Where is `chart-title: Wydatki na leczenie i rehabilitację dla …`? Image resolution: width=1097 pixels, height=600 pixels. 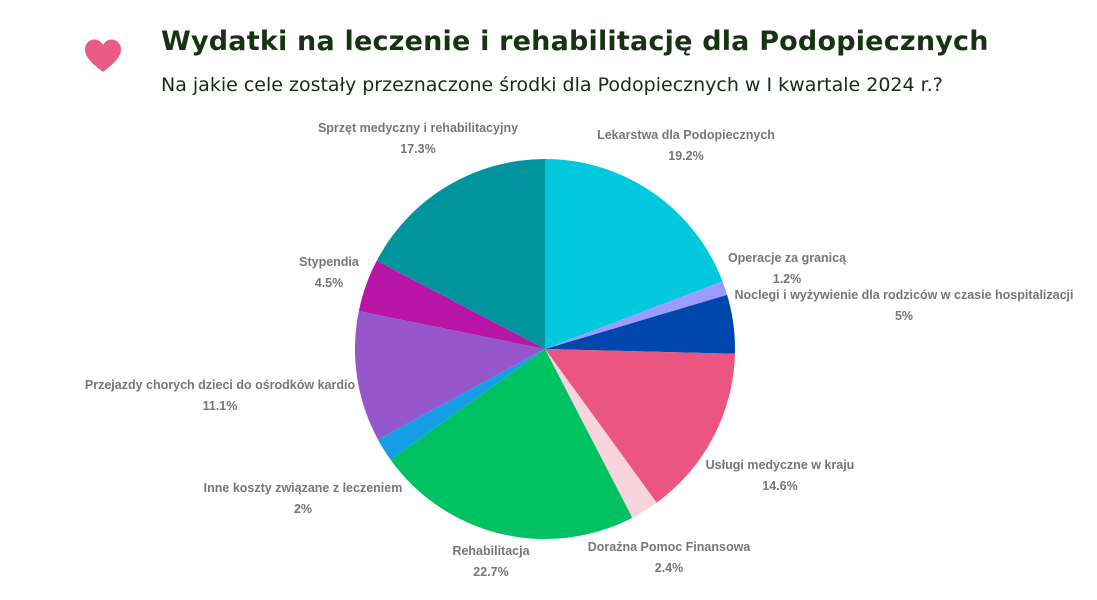
chart-title: Wydatki na leczenie i rehabilitację dla … is located at coordinates (575, 41).